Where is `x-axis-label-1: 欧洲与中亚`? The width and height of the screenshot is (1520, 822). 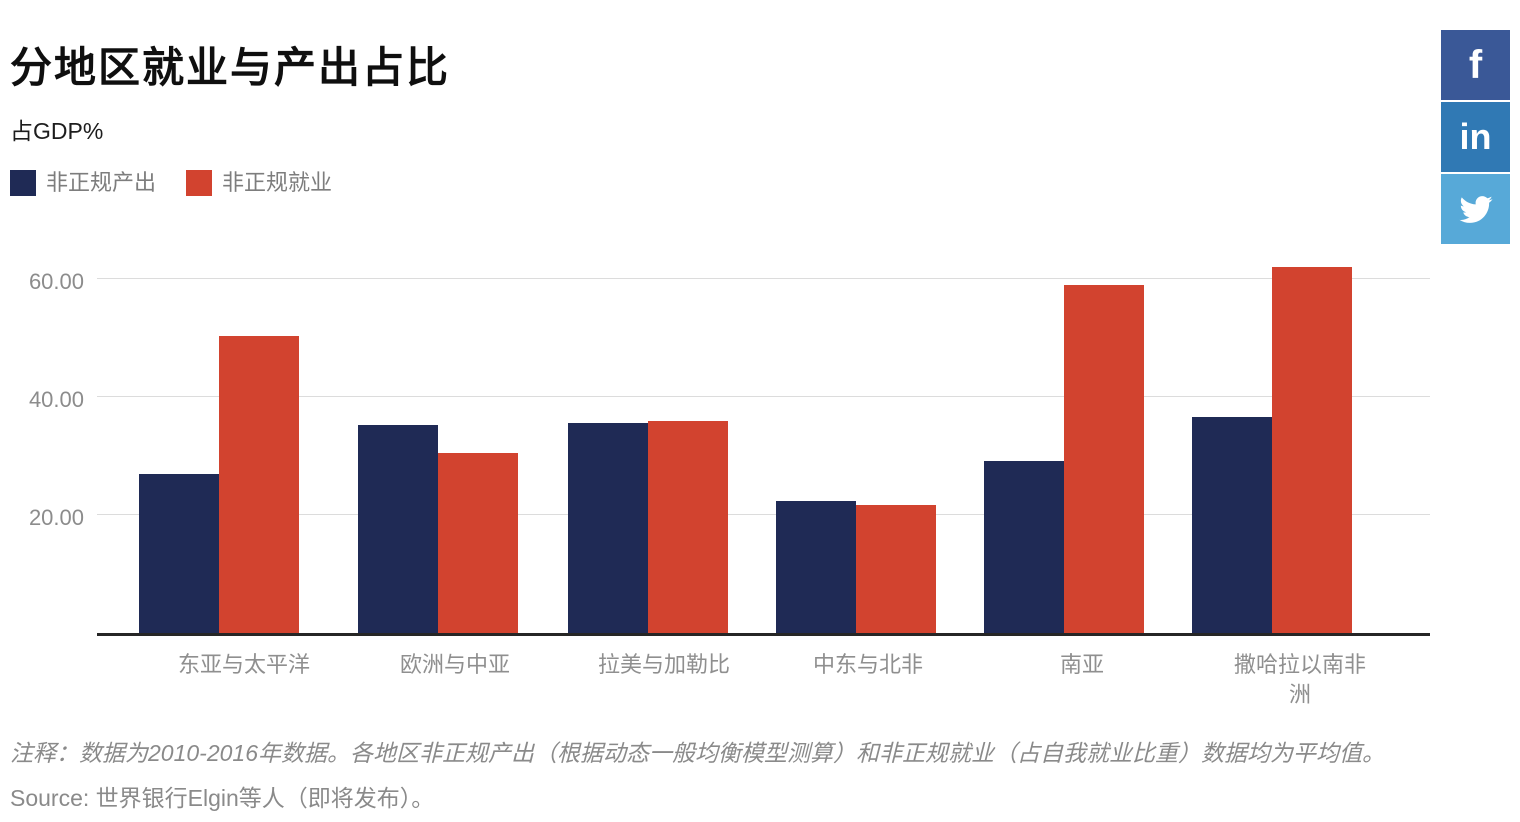
x-axis-label-1: 欧洲与中亚 is located at coordinates (455, 665).